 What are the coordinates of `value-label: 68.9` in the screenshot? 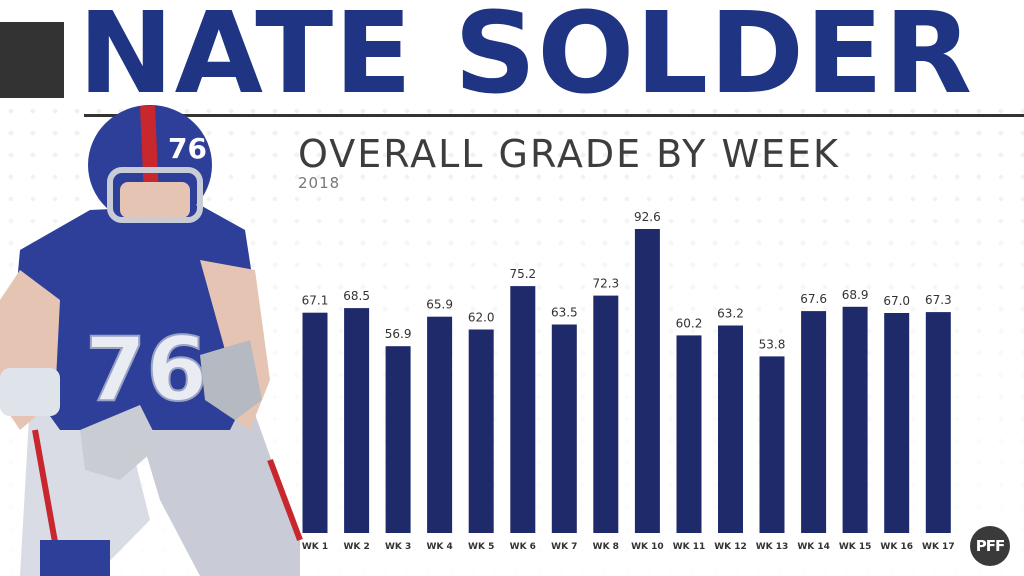 It's located at (855, 295).